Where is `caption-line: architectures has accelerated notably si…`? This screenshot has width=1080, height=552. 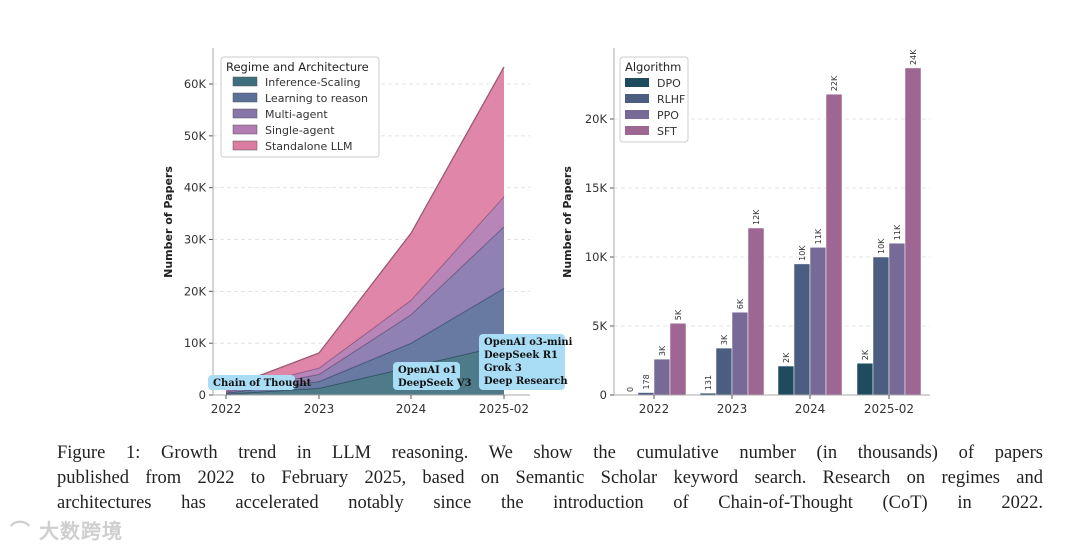
caption-line: architectures has accelerated notably si… is located at coordinates (550, 503).